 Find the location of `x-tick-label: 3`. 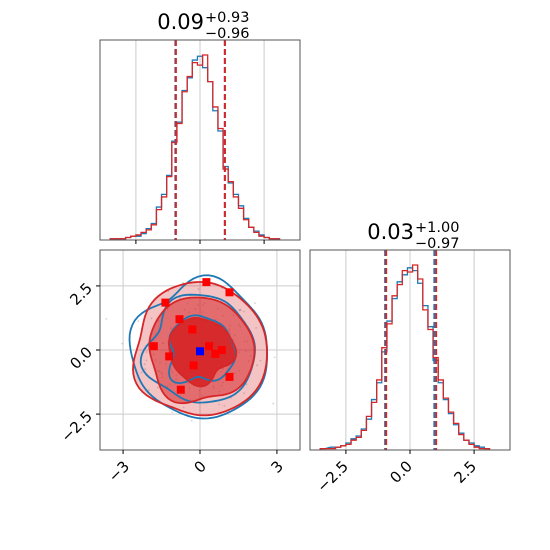

x-tick-label: 3 is located at coordinates (276, 466).